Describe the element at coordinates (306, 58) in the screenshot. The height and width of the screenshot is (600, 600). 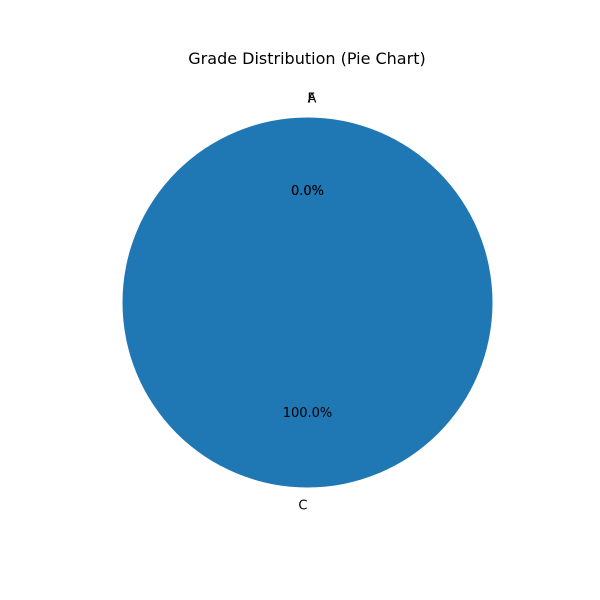
I see `chart-title: Grade Distribution (Pie Chart)` at that location.